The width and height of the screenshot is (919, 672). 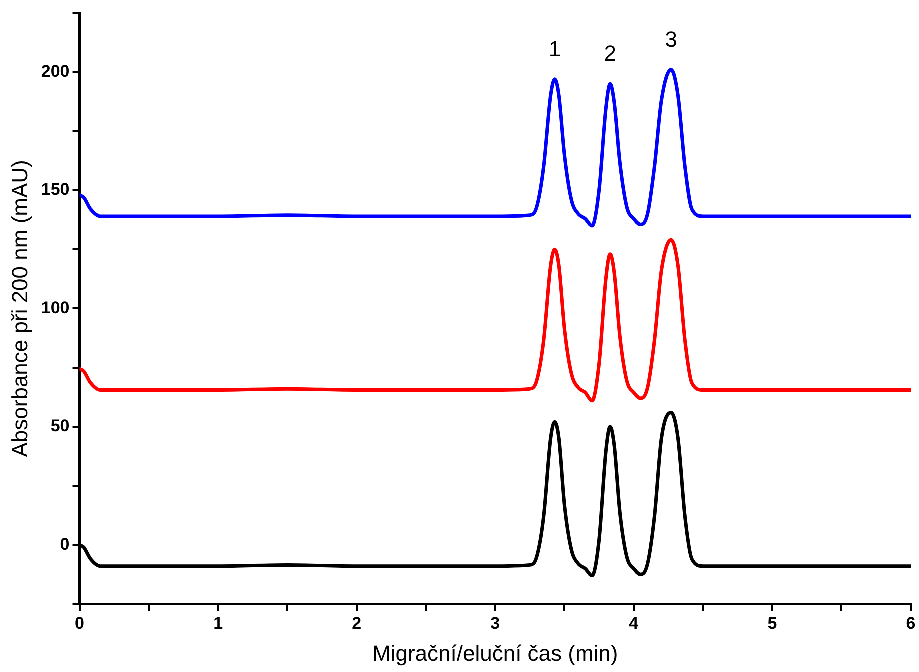 I want to click on x-tick-label: 0, so click(x=79, y=624).